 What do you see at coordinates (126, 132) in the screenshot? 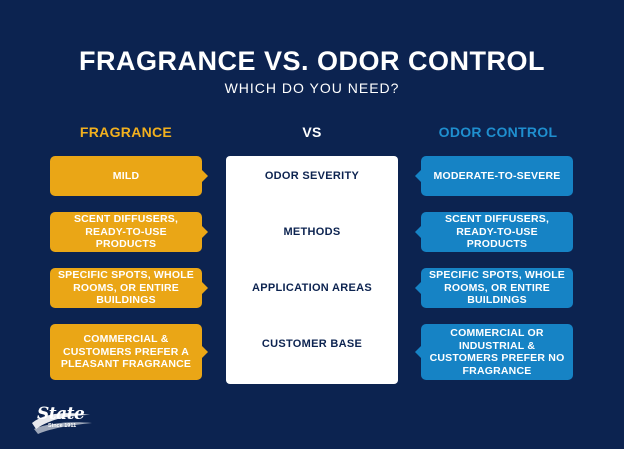
I see `column-header-fragrance: FRAGRANCE` at bounding box center [126, 132].